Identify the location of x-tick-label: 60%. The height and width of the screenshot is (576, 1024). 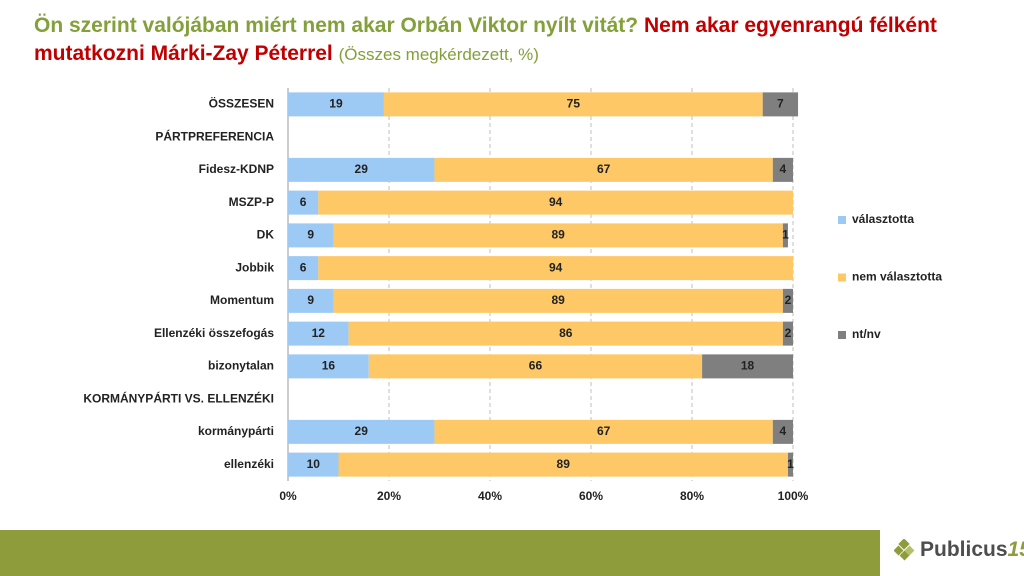
(591, 496).